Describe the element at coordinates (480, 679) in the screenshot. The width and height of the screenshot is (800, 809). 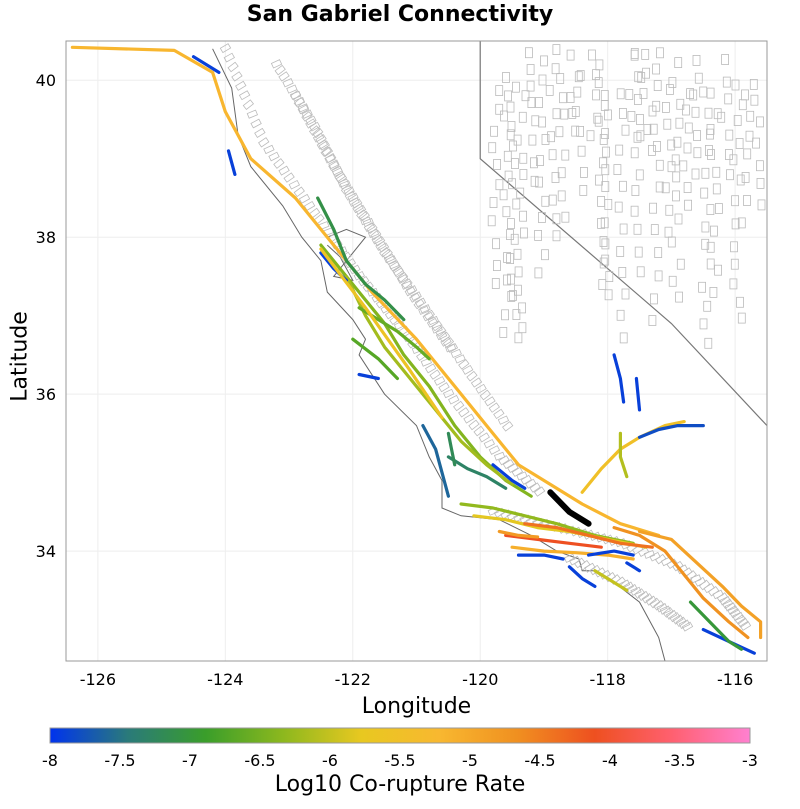
I see `x-tick-label: -120` at that location.